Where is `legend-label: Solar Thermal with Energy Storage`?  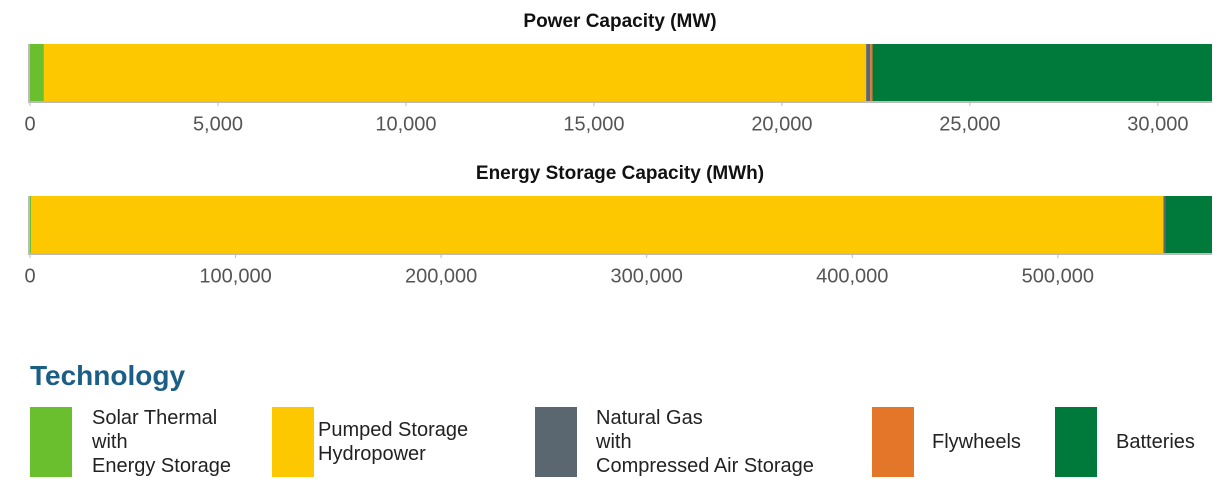
legend-label: Solar Thermal with Energy Storage is located at coordinates (161, 442).